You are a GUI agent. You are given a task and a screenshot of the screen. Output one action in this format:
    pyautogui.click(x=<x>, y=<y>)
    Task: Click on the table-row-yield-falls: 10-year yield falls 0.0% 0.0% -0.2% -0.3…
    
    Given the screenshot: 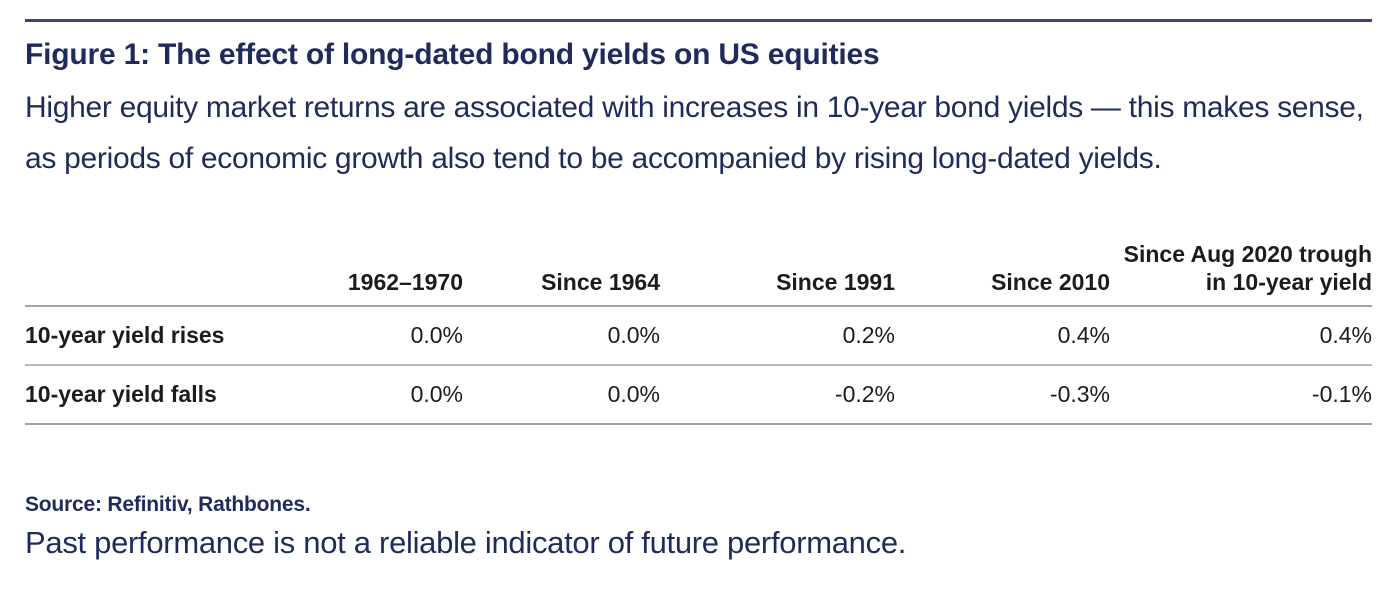 What is the action you would take?
    pyautogui.click(x=698, y=395)
    